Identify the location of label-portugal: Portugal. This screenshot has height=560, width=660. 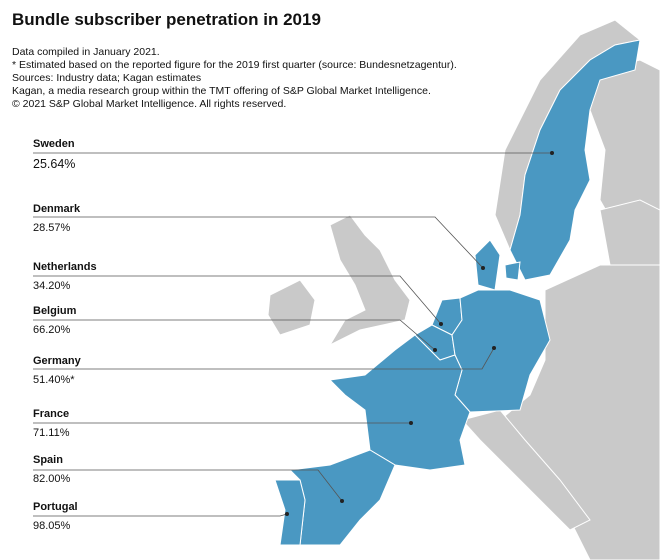
(55, 507).